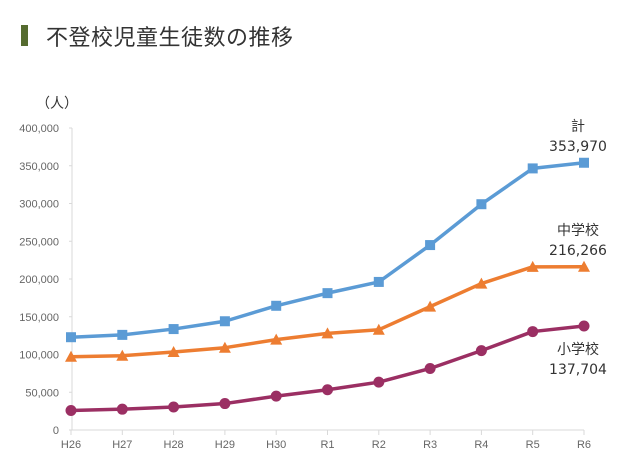 The image size is (617, 460). Describe the element at coordinates (39, 356) in the screenshot. I see `y-tick-label: 100,000` at that location.